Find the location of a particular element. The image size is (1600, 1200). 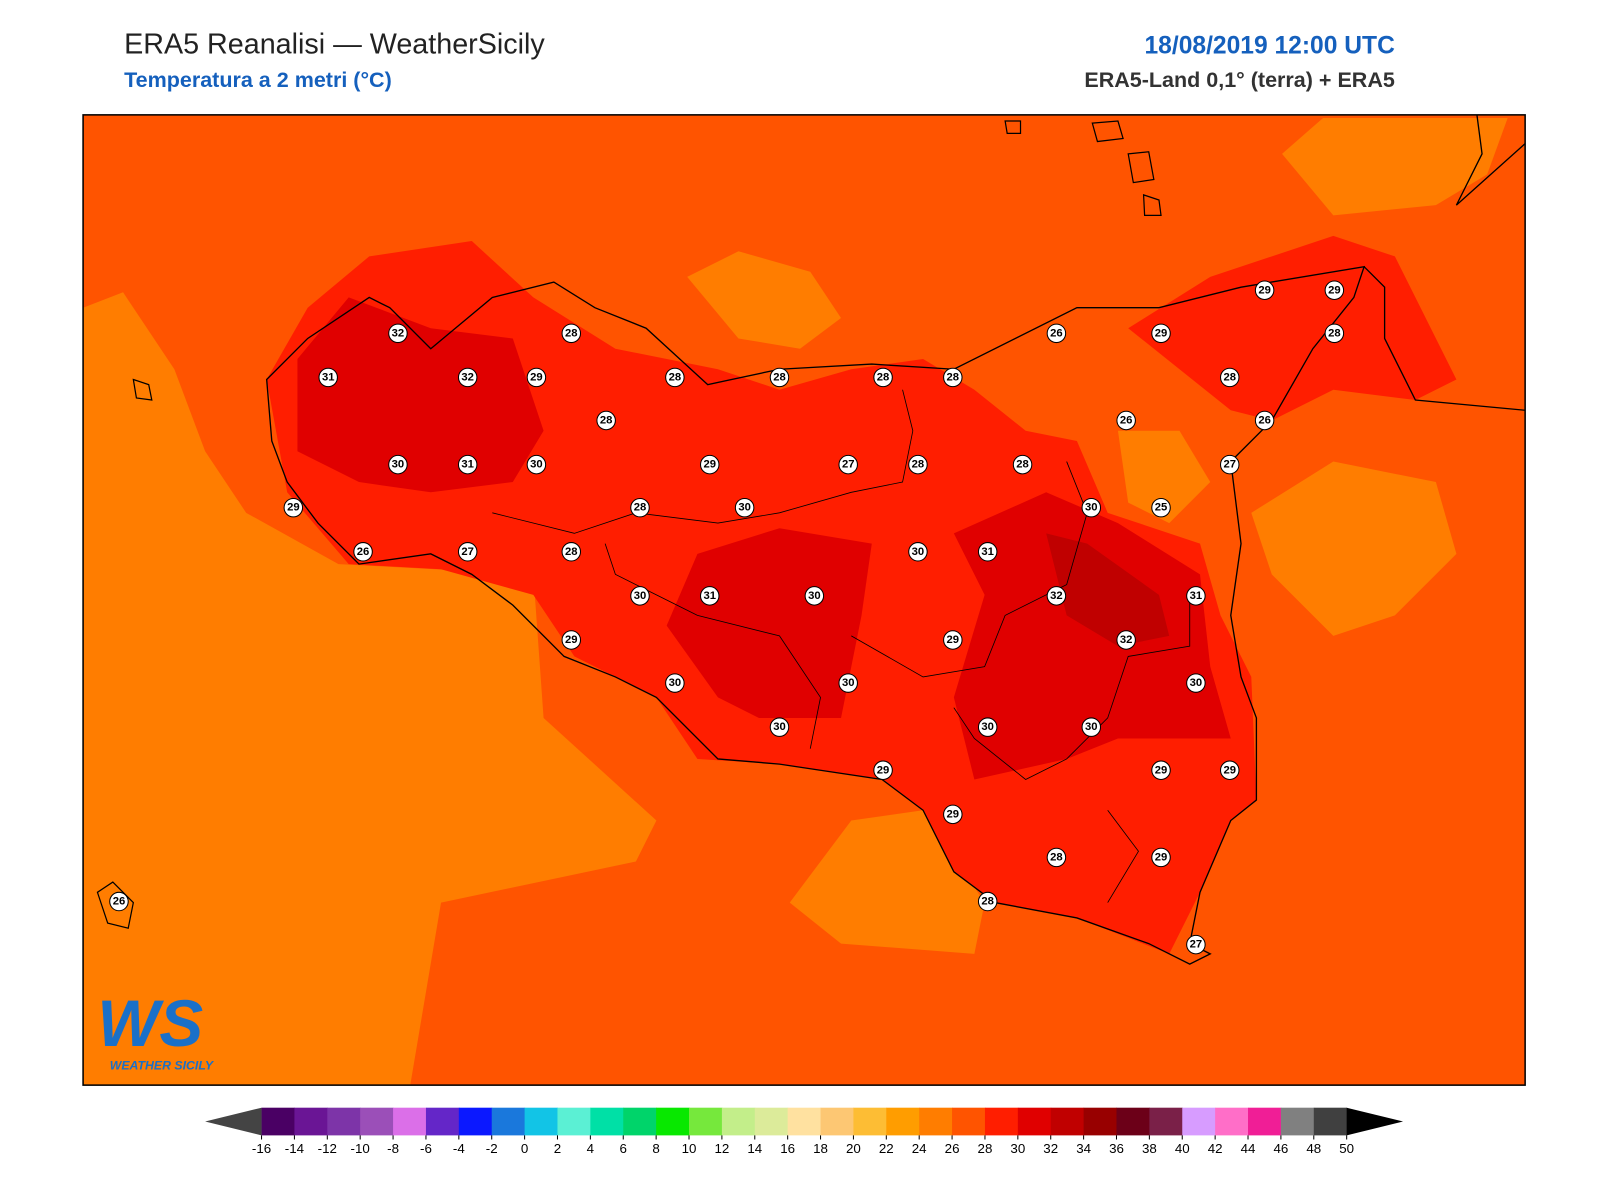

logo-mark: WS is located at coordinates (150, 1023).